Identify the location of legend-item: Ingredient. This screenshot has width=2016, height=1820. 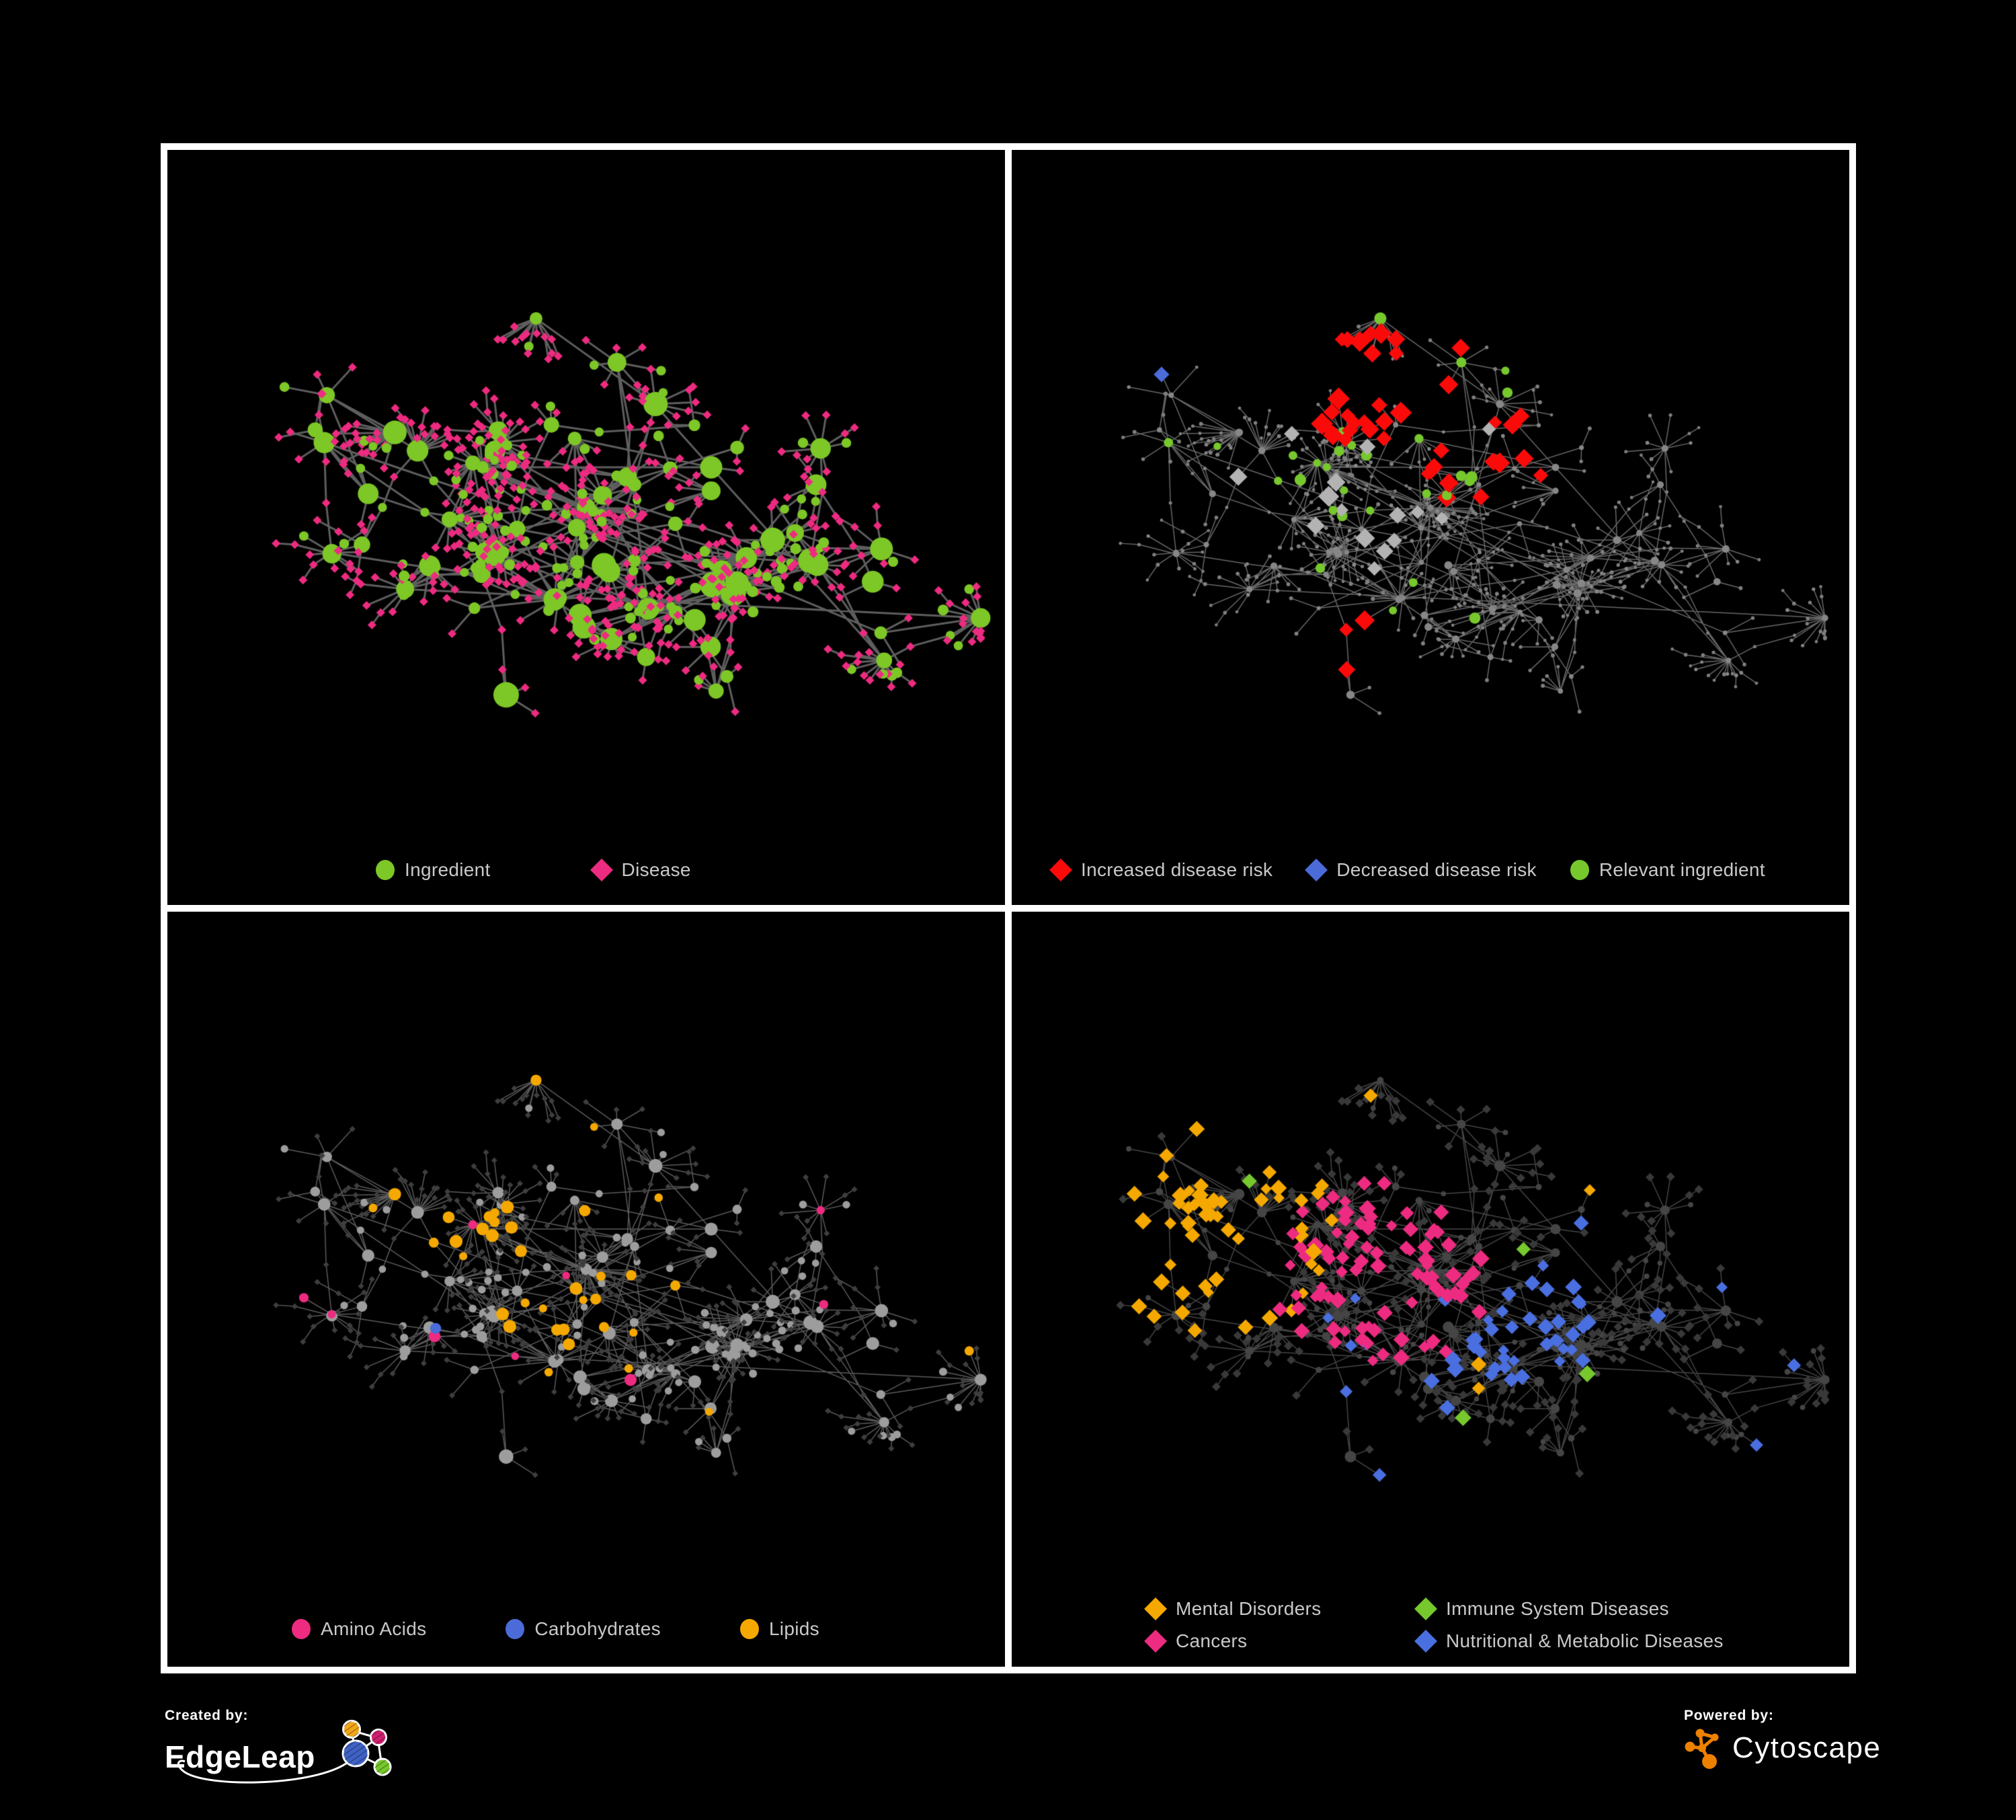
(433, 870).